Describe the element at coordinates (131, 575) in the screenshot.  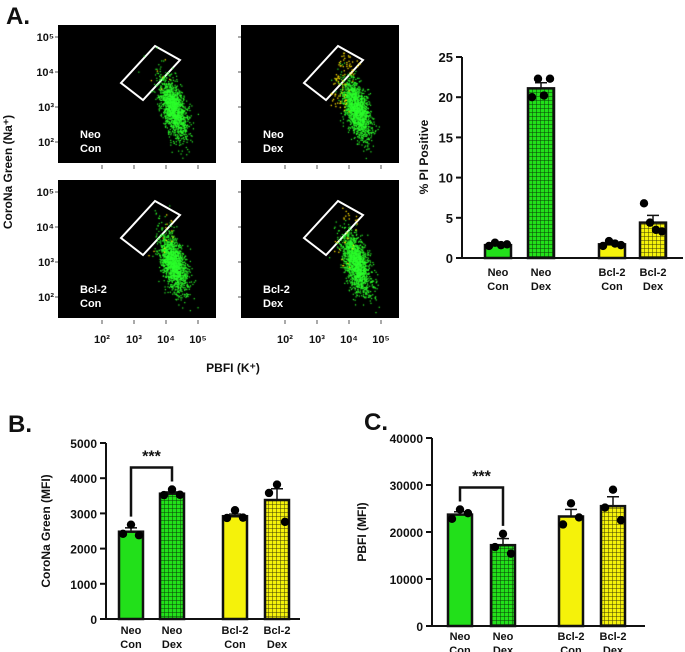
I see `bar-neo-con` at that location.